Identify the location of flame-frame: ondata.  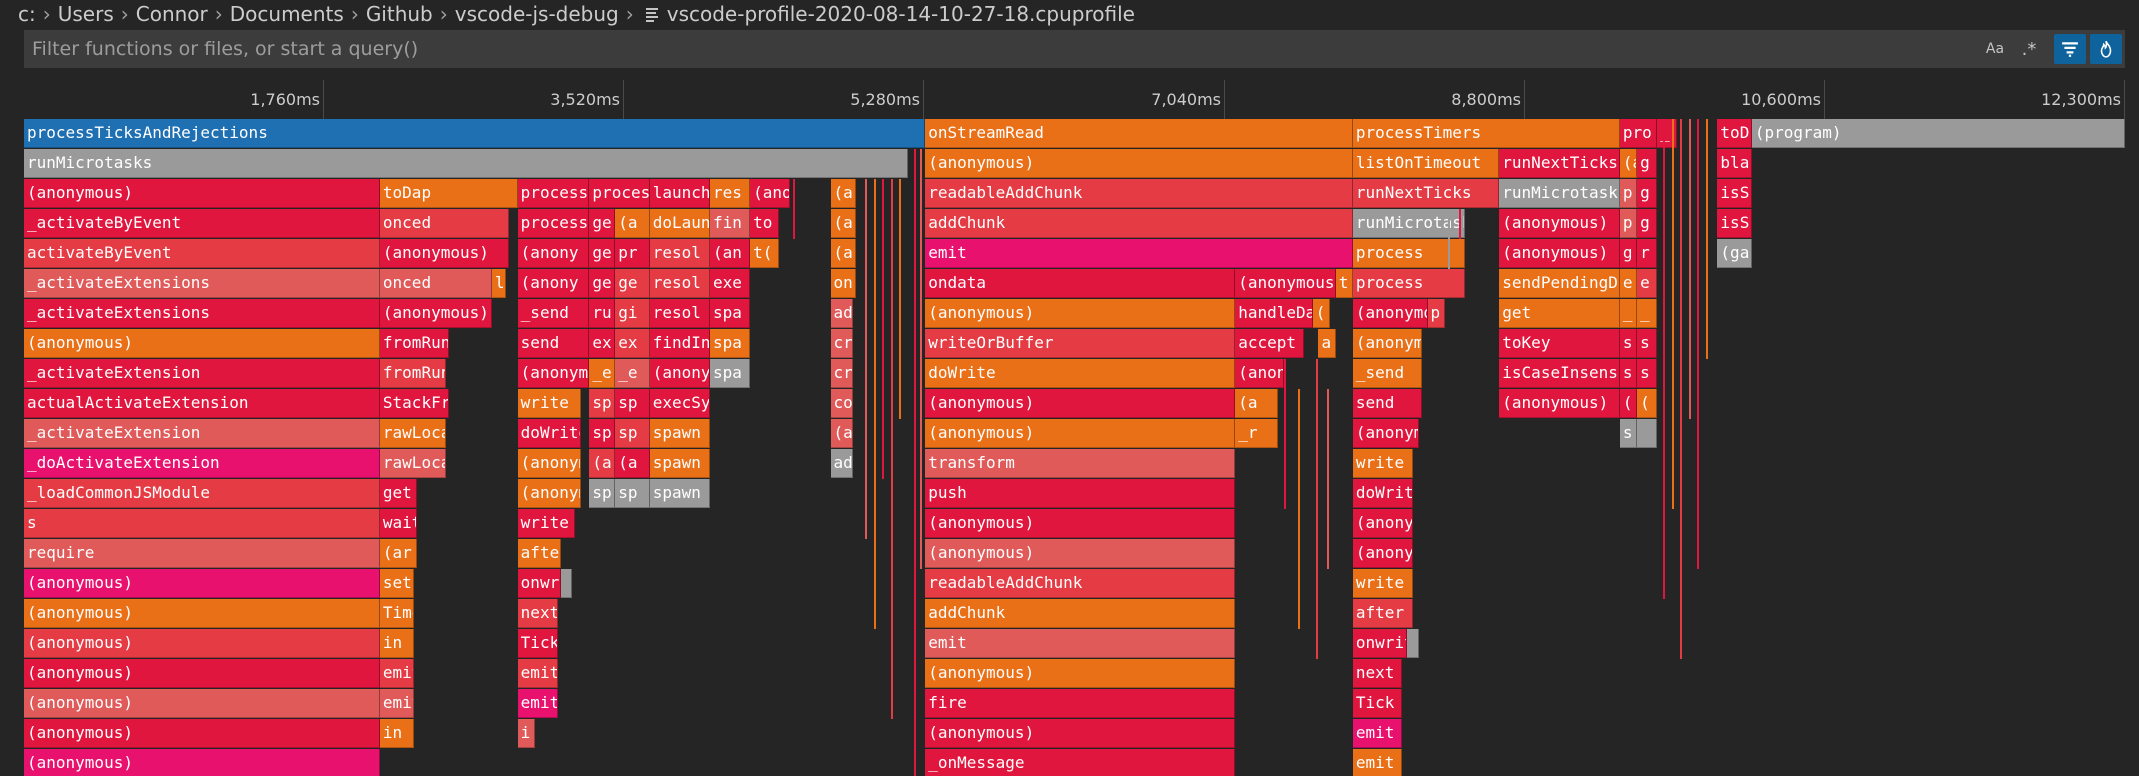
(1080, 283).